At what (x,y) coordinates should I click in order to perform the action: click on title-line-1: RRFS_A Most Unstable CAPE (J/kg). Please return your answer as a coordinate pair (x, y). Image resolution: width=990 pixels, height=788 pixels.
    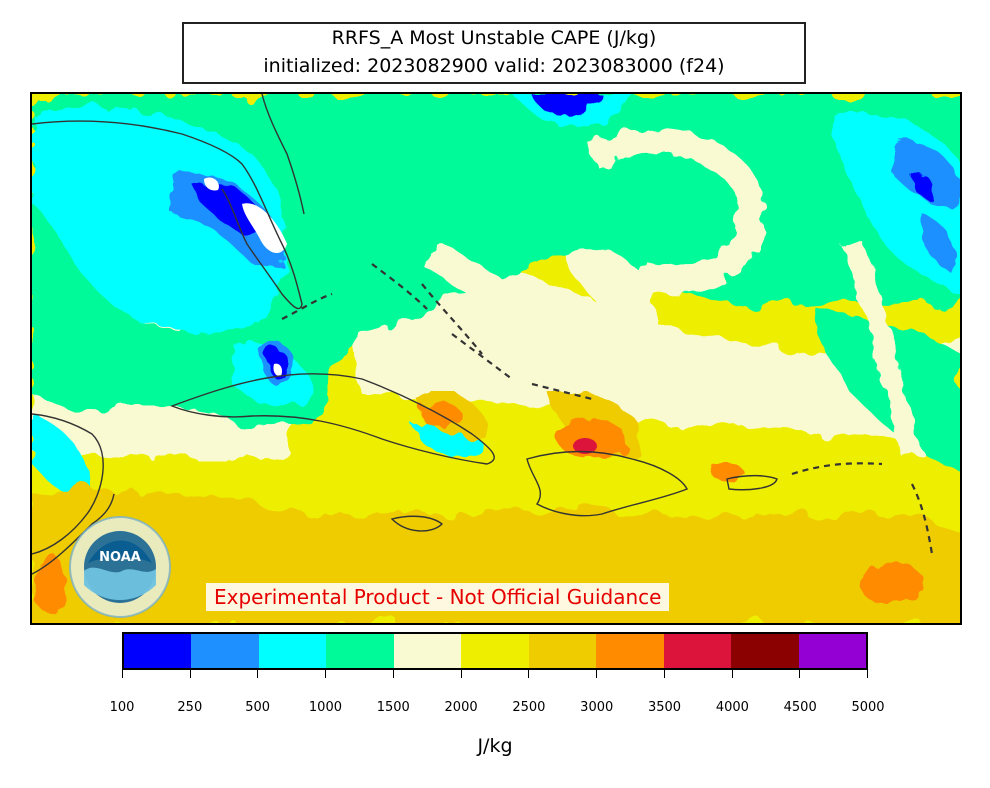
    Looking at the image, I should click on (494, 38).